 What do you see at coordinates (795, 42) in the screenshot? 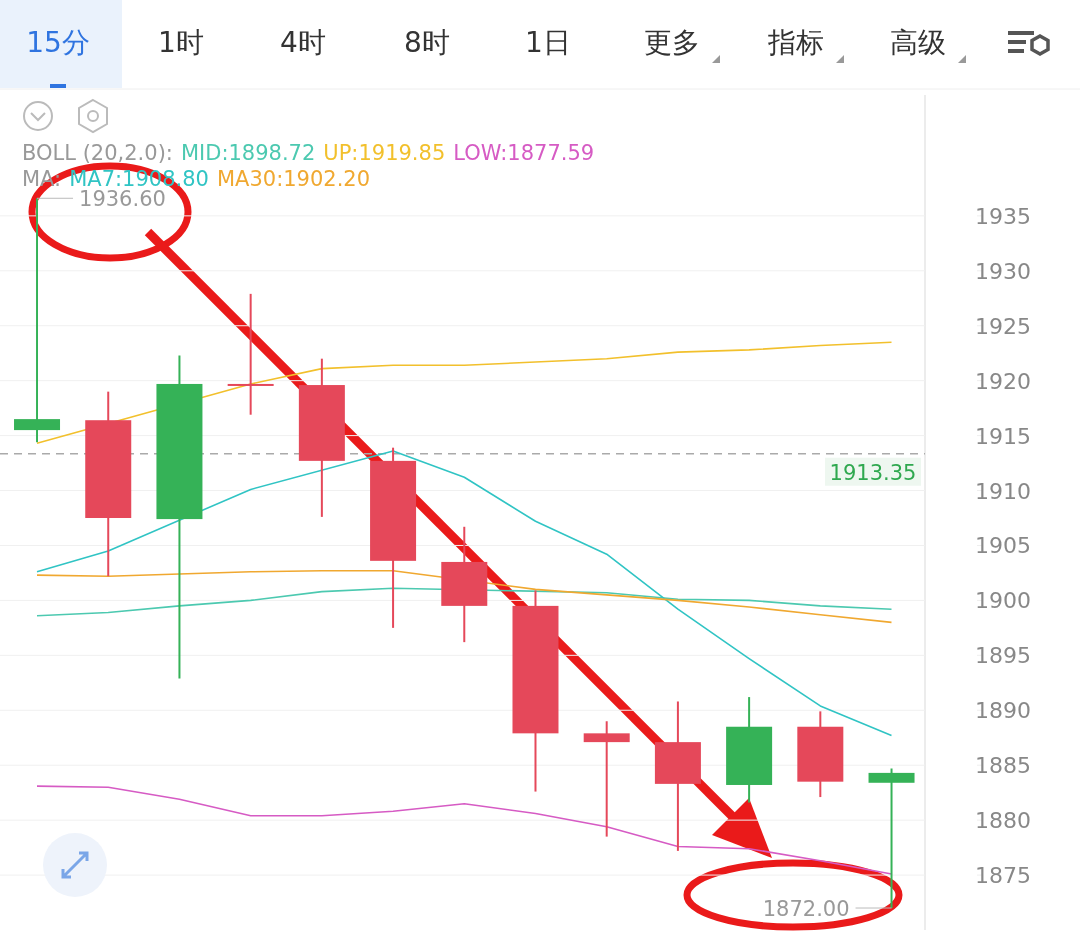
I see `text: 指标` at bounding box center [795, 42].